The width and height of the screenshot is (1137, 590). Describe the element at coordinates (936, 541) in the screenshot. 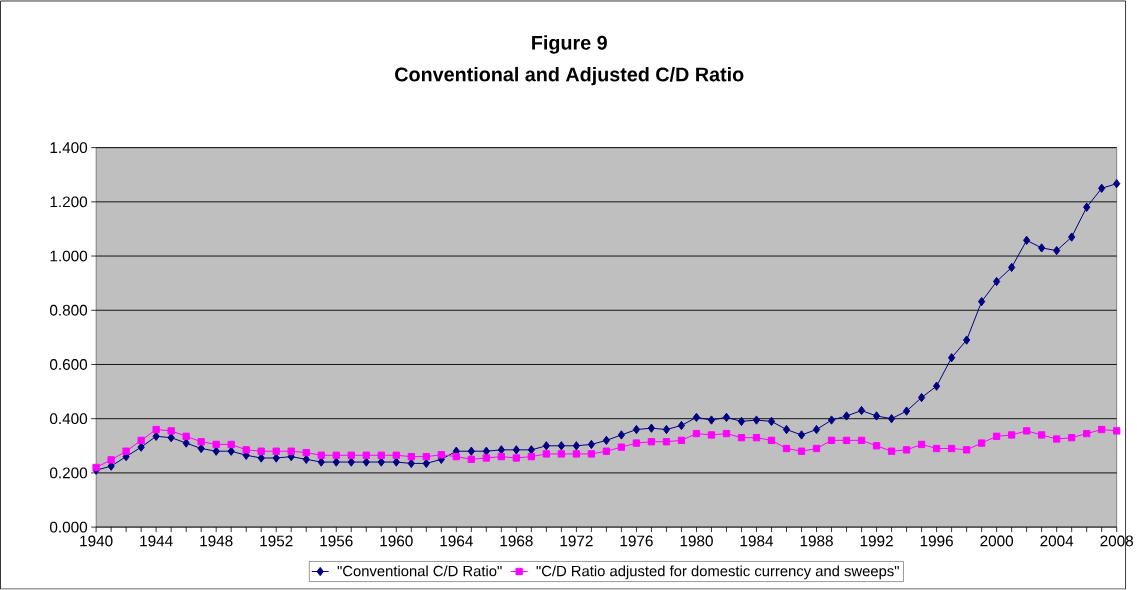

I see `x-tick-label: 1996` at that location.